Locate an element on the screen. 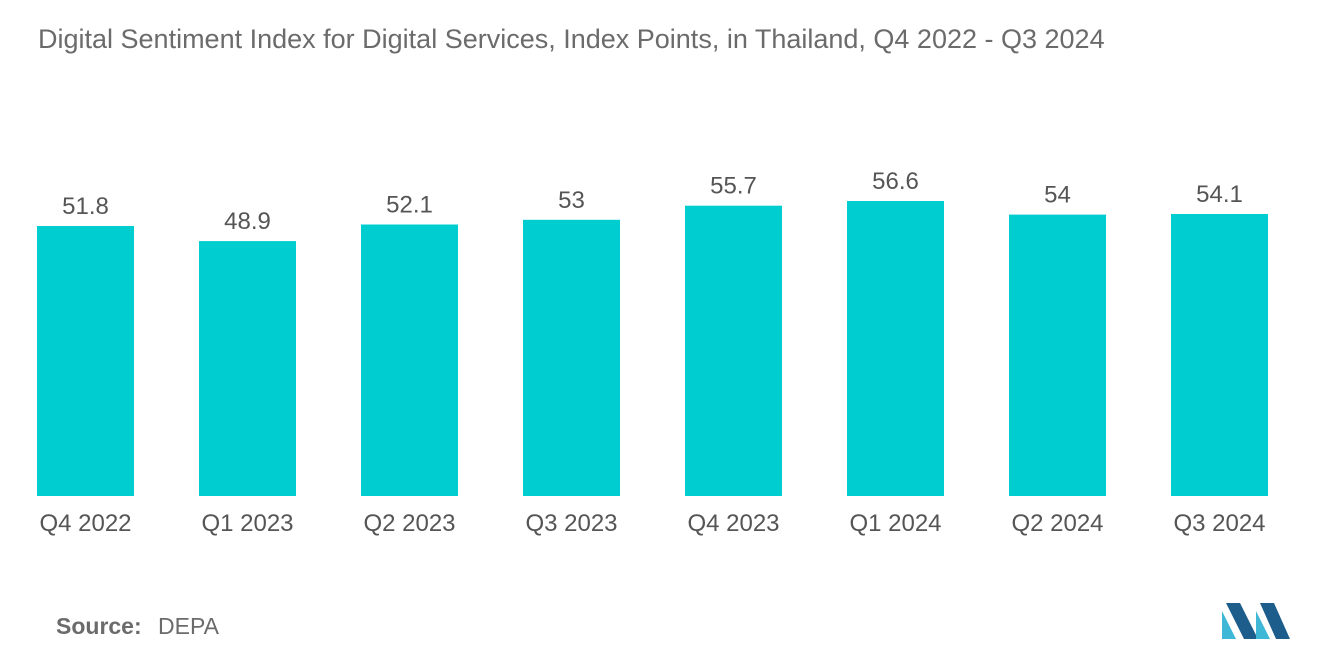  x-tick-label: Q2 2023 is located at coordinates (409, 523).